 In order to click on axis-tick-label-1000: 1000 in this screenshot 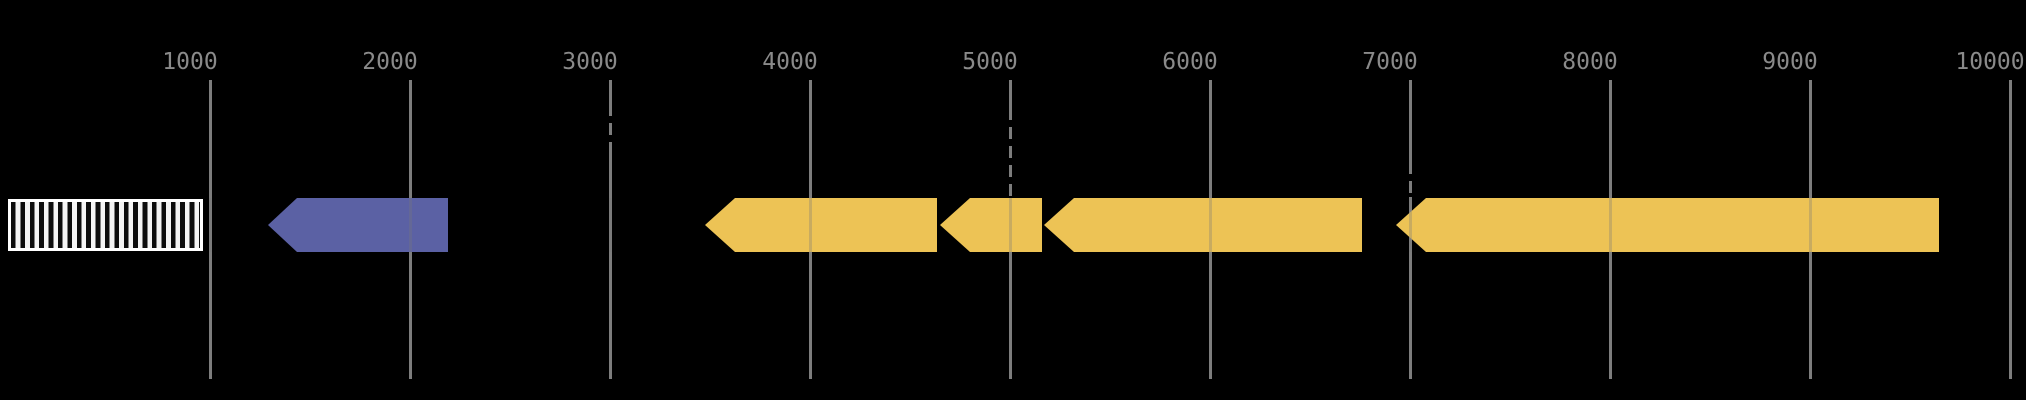, I will do `click(190, 62)`.